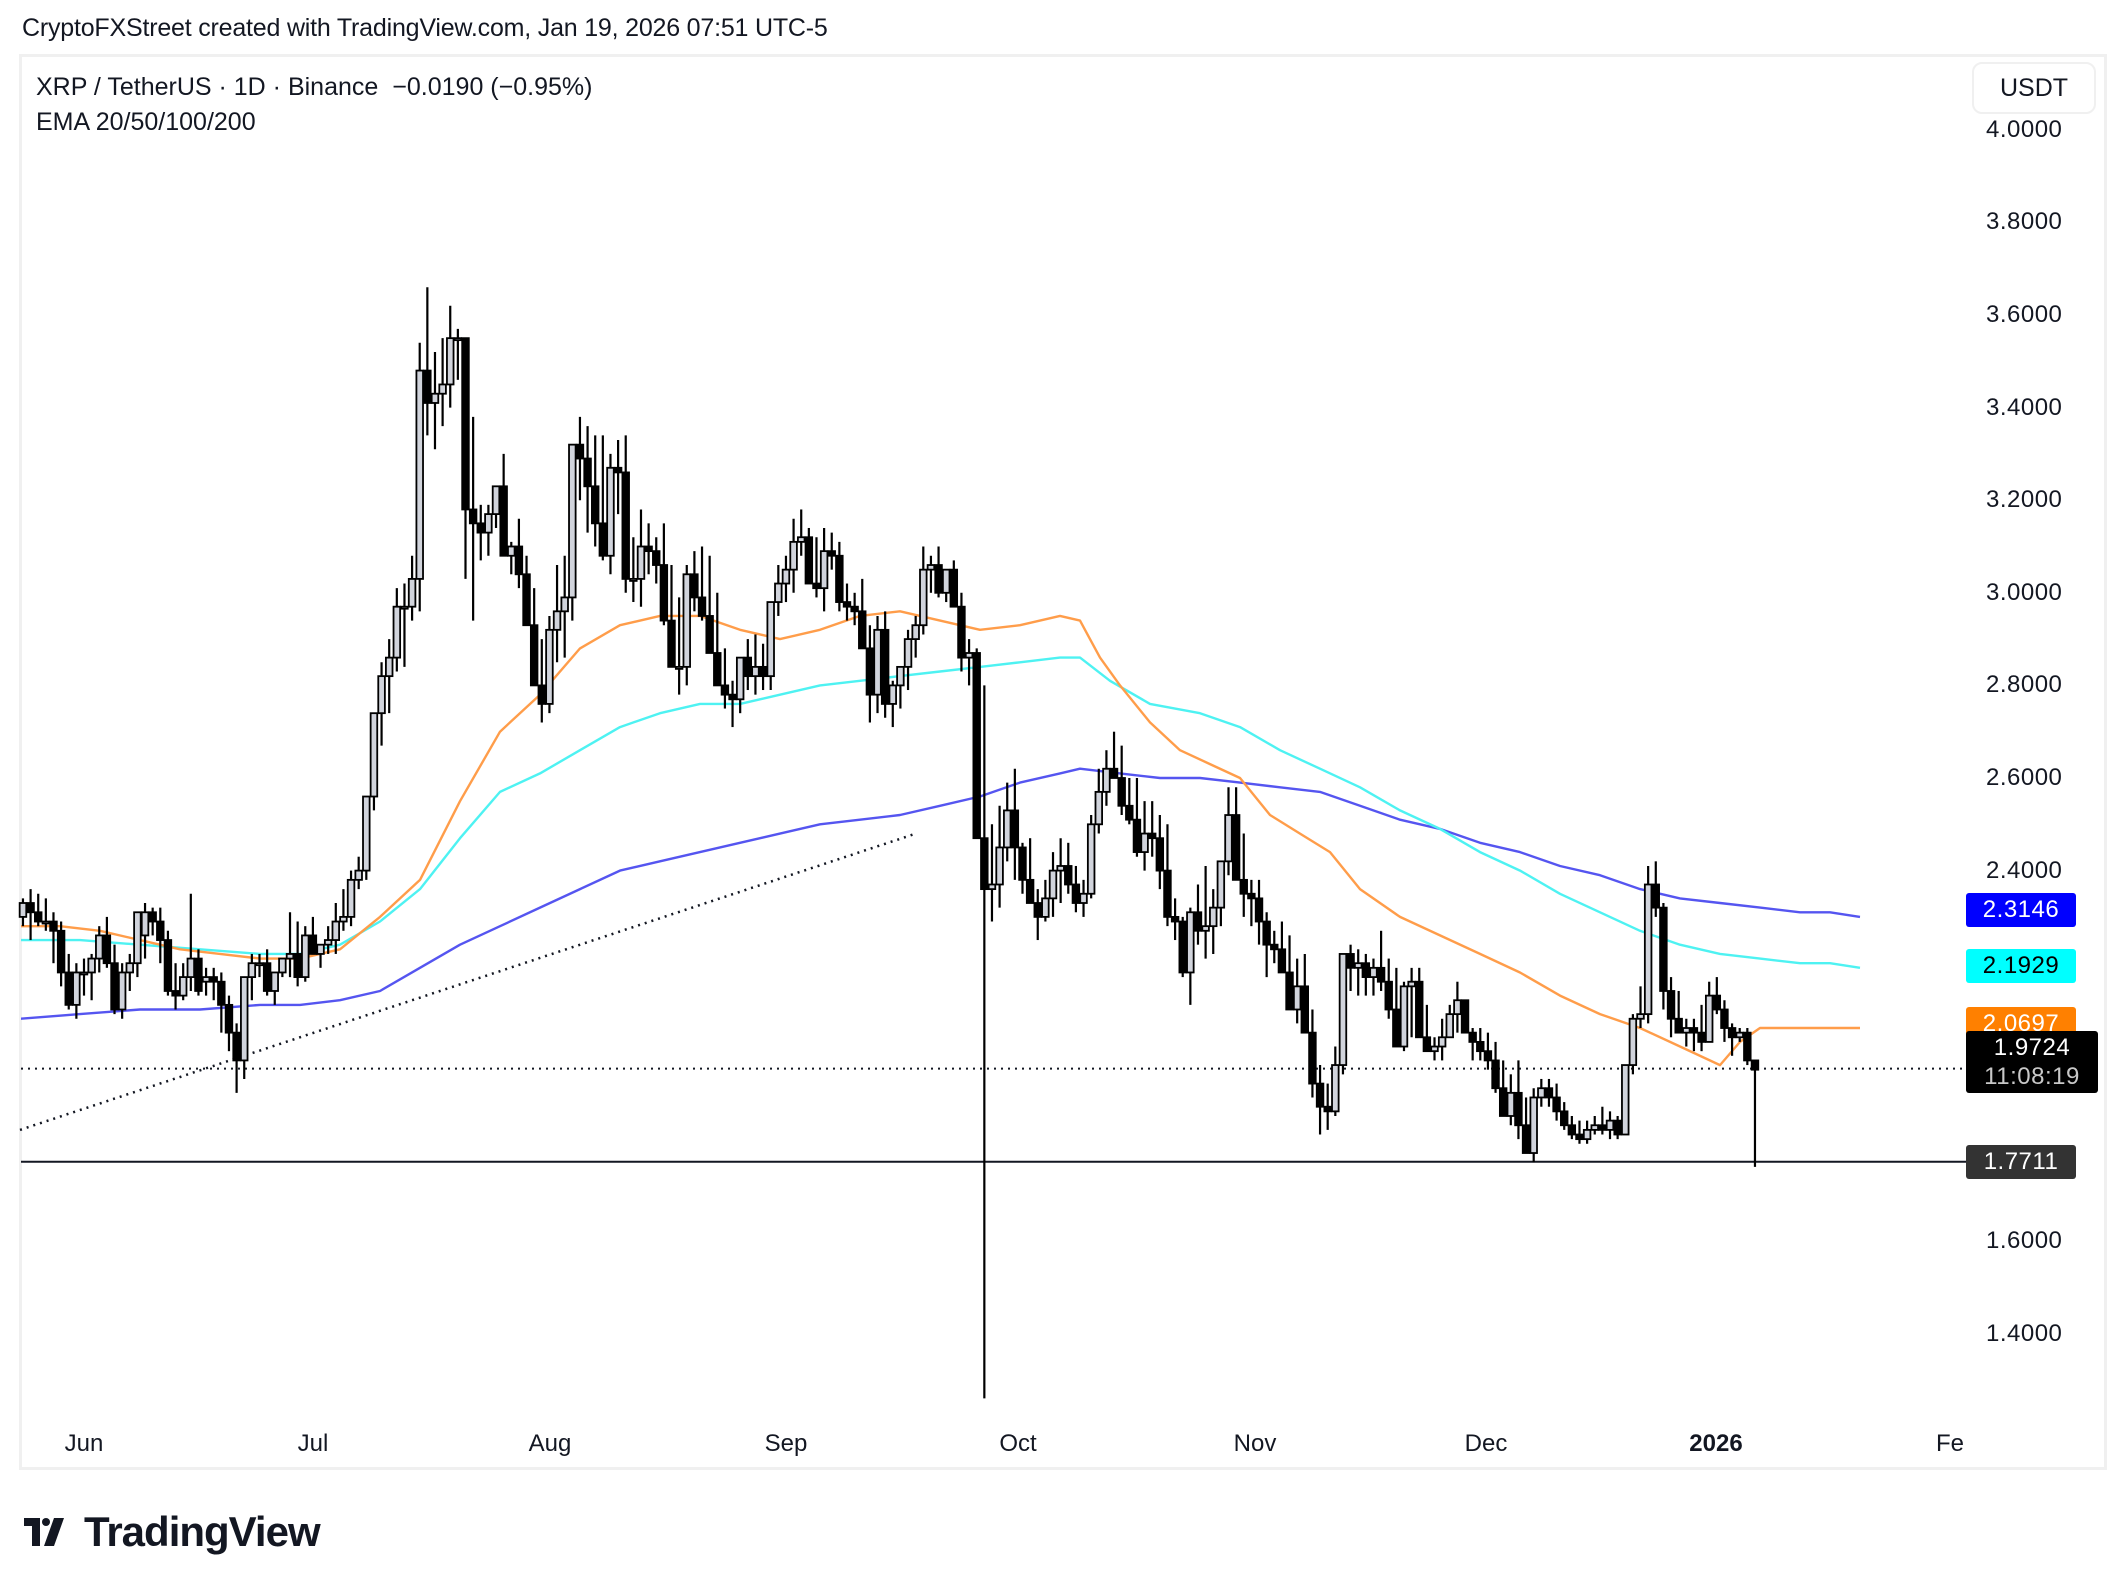  I want to click on time-tick-label: Jun, so click(84, 1443).